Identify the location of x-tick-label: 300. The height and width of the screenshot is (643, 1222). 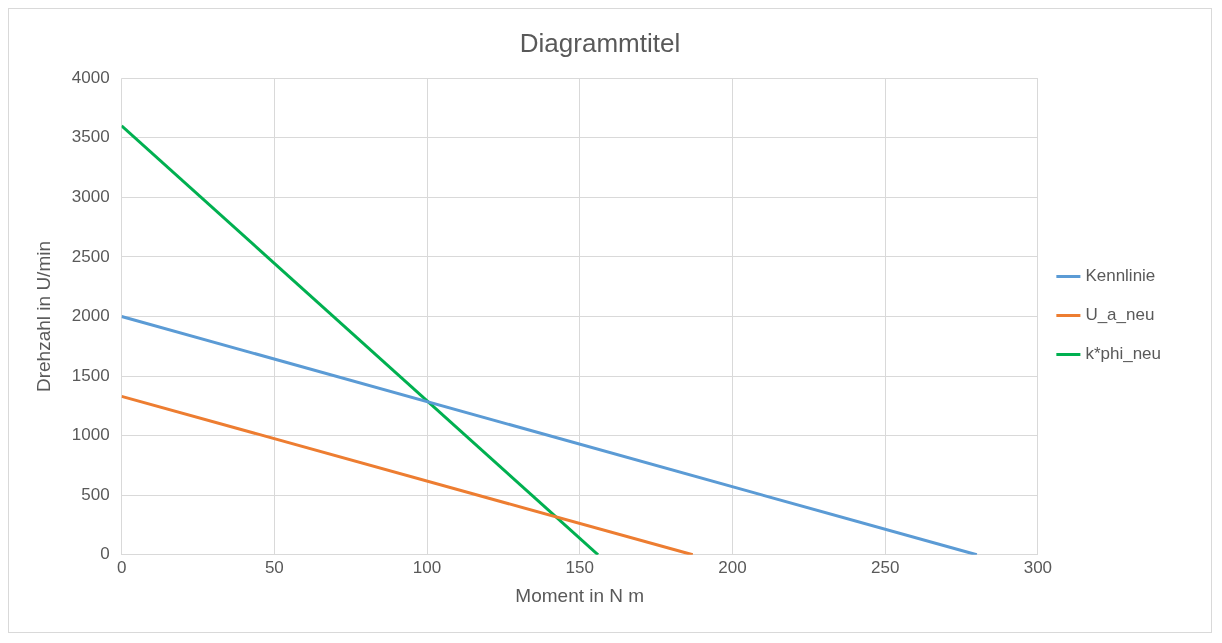
(1038, 567).